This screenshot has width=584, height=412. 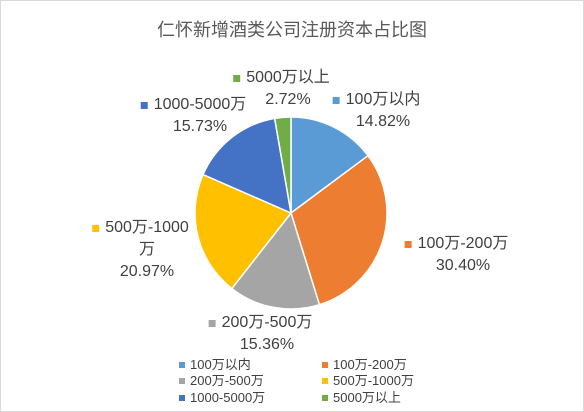 What do you see at coordinates (463, 243) in the screenshot?
I see `data-label-category: 100万-200万` at bounding box center [463, 243].